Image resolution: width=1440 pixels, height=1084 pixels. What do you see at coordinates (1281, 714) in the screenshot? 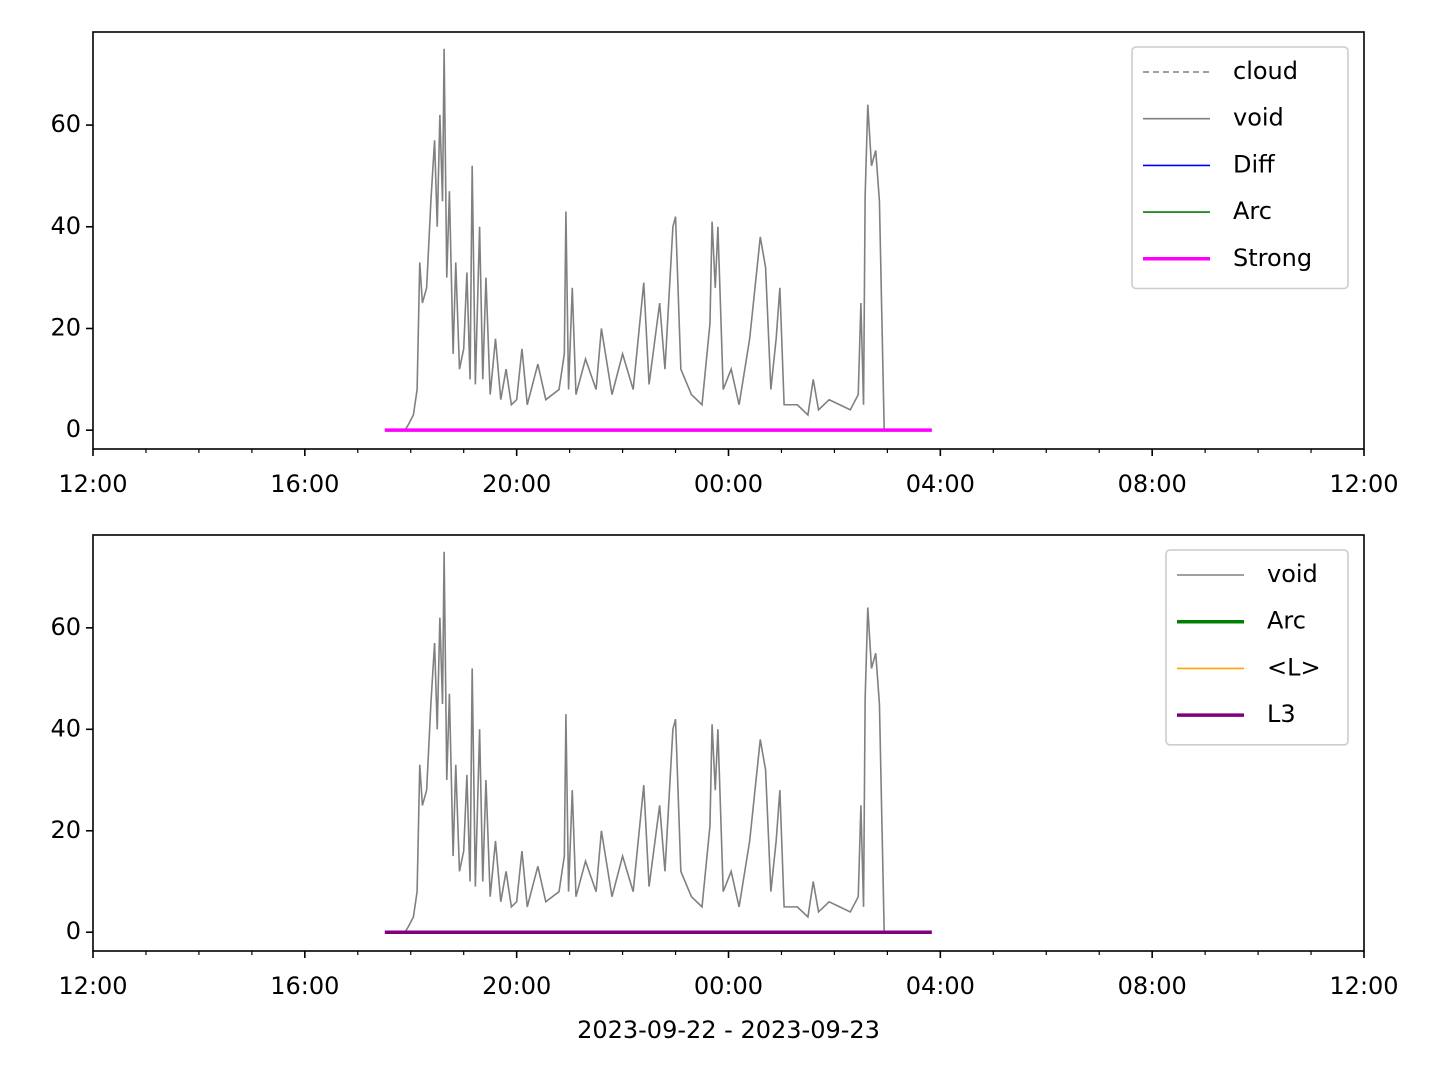
I see `legend-label: L3` at bounding box center [1281, 714].